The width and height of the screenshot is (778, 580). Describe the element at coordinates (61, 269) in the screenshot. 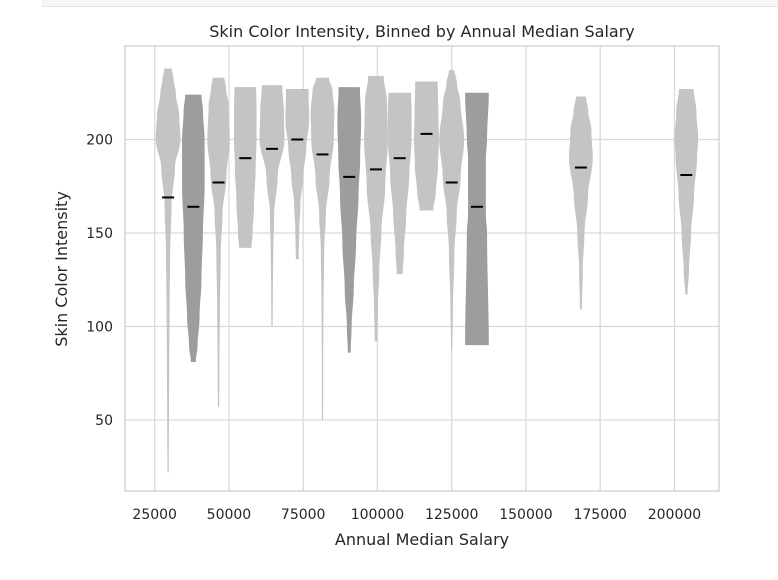

I see `y-axis-label: Skin Color Intensity` at that location.